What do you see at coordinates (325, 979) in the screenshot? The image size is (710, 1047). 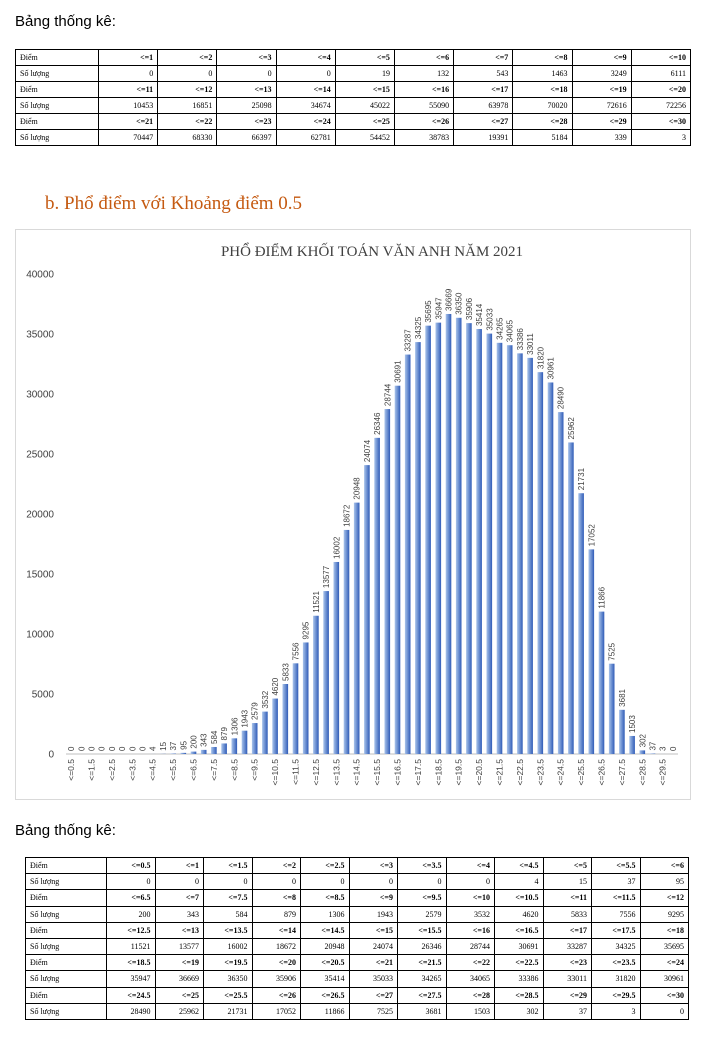 I see `count-cell: 35414` at bounding box center [325, 979].